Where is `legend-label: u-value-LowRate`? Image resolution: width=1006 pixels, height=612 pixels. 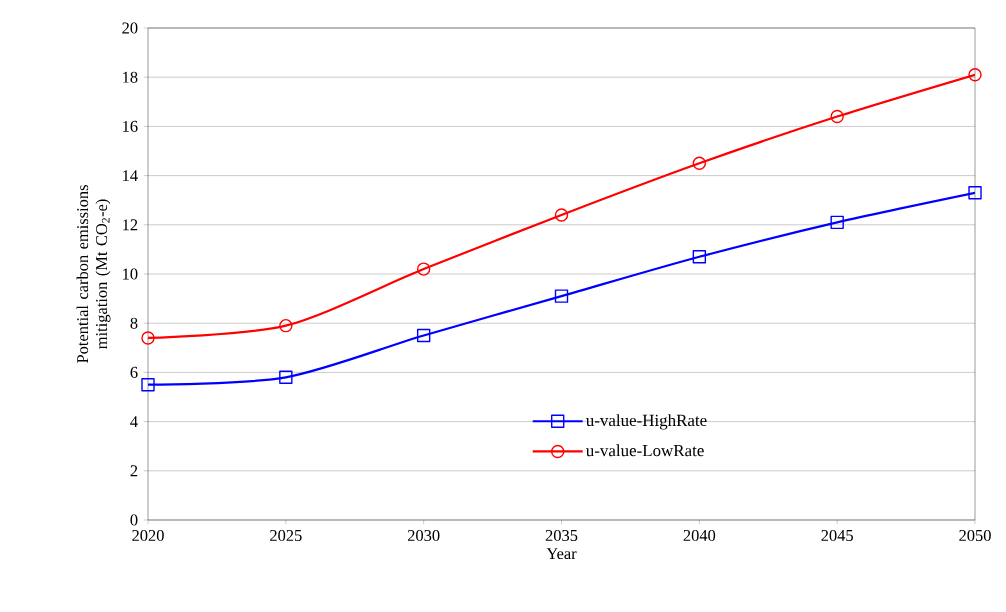
legend-label: u-value-LowRate is located at coordinates (645, 450).